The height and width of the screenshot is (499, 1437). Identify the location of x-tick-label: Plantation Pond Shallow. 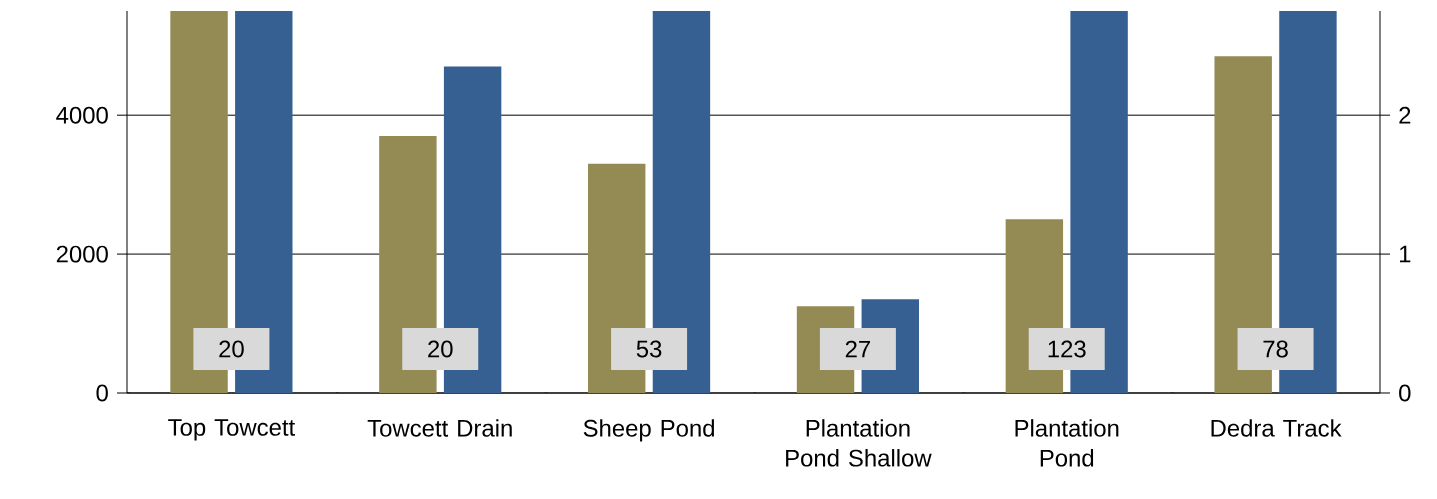
(859, 443).